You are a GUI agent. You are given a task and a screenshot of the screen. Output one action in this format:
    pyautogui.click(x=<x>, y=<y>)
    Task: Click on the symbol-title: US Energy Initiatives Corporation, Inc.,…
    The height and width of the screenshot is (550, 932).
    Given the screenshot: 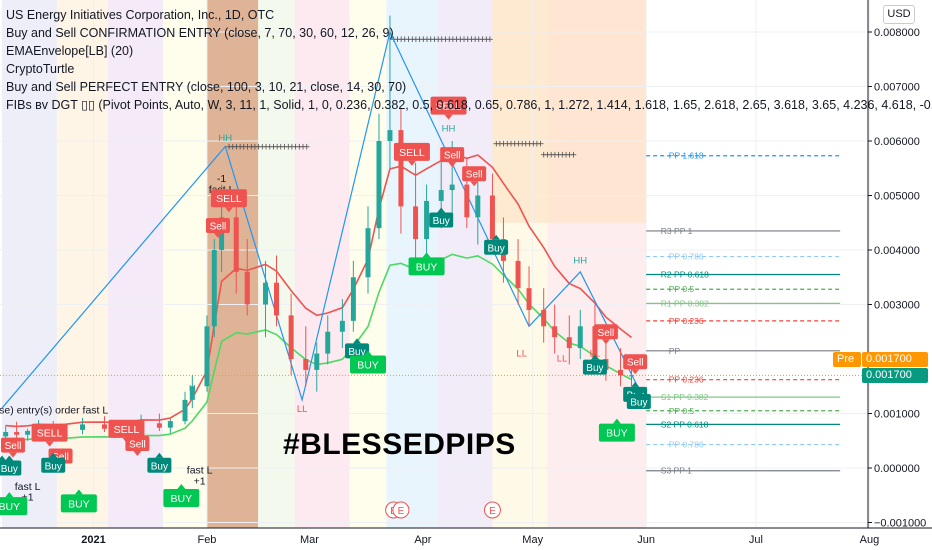 What is the action you would take?
    pyautogui.click(x=140, y=15)
    